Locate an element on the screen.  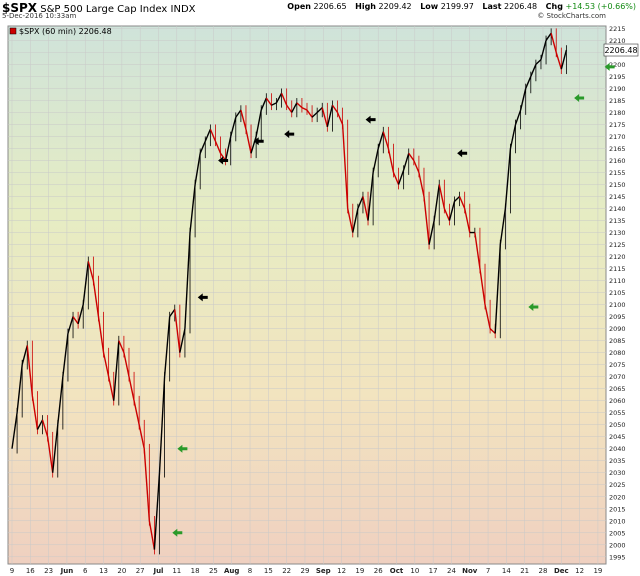
x-tick-label: 28 is located at coordinates (543, 571).